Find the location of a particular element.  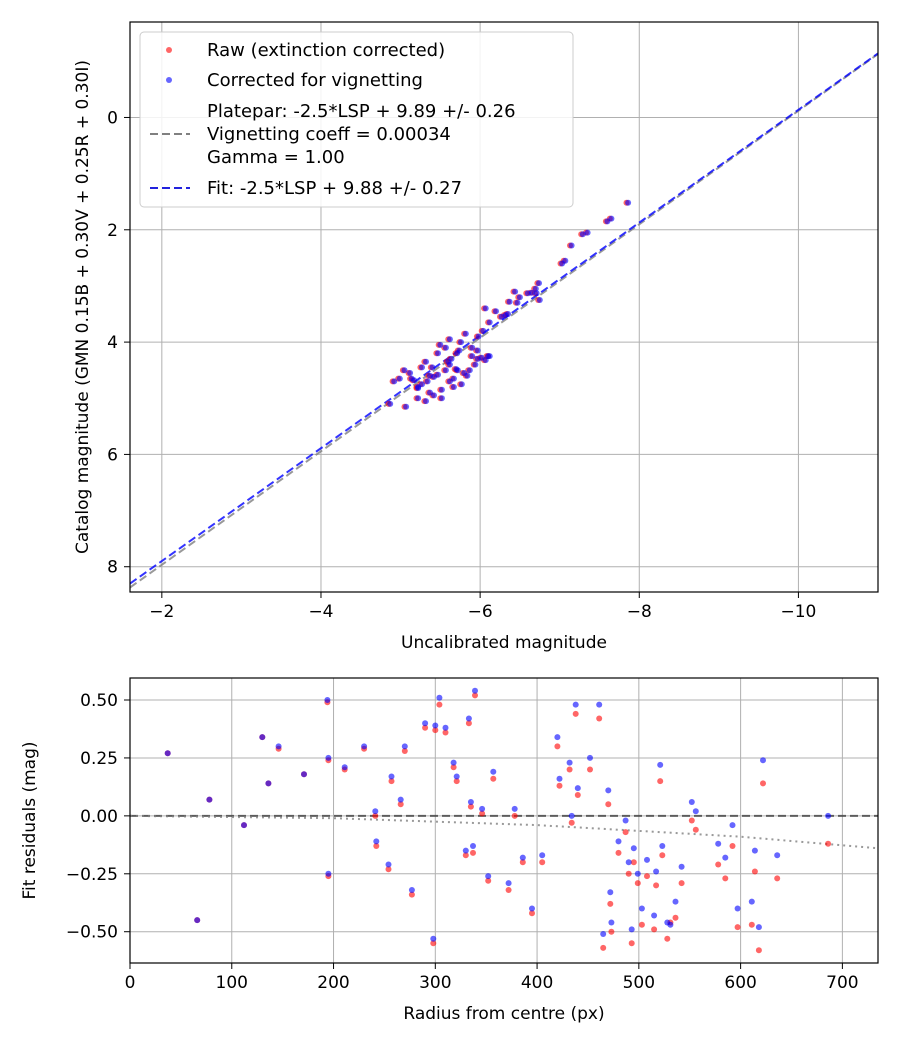

legend-entry-platepar: Platepar: -2.5*LSP + 9.89 +/- 0.26 is located at coordinates (361, 111).